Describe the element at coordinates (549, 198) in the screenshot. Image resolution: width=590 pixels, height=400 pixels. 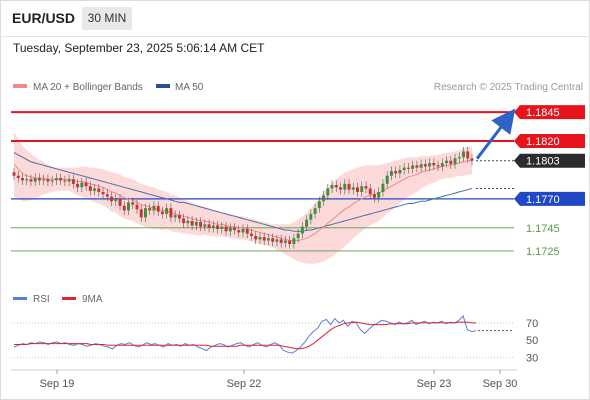
I see `level-label-1.1770: 1.1770` at that location.